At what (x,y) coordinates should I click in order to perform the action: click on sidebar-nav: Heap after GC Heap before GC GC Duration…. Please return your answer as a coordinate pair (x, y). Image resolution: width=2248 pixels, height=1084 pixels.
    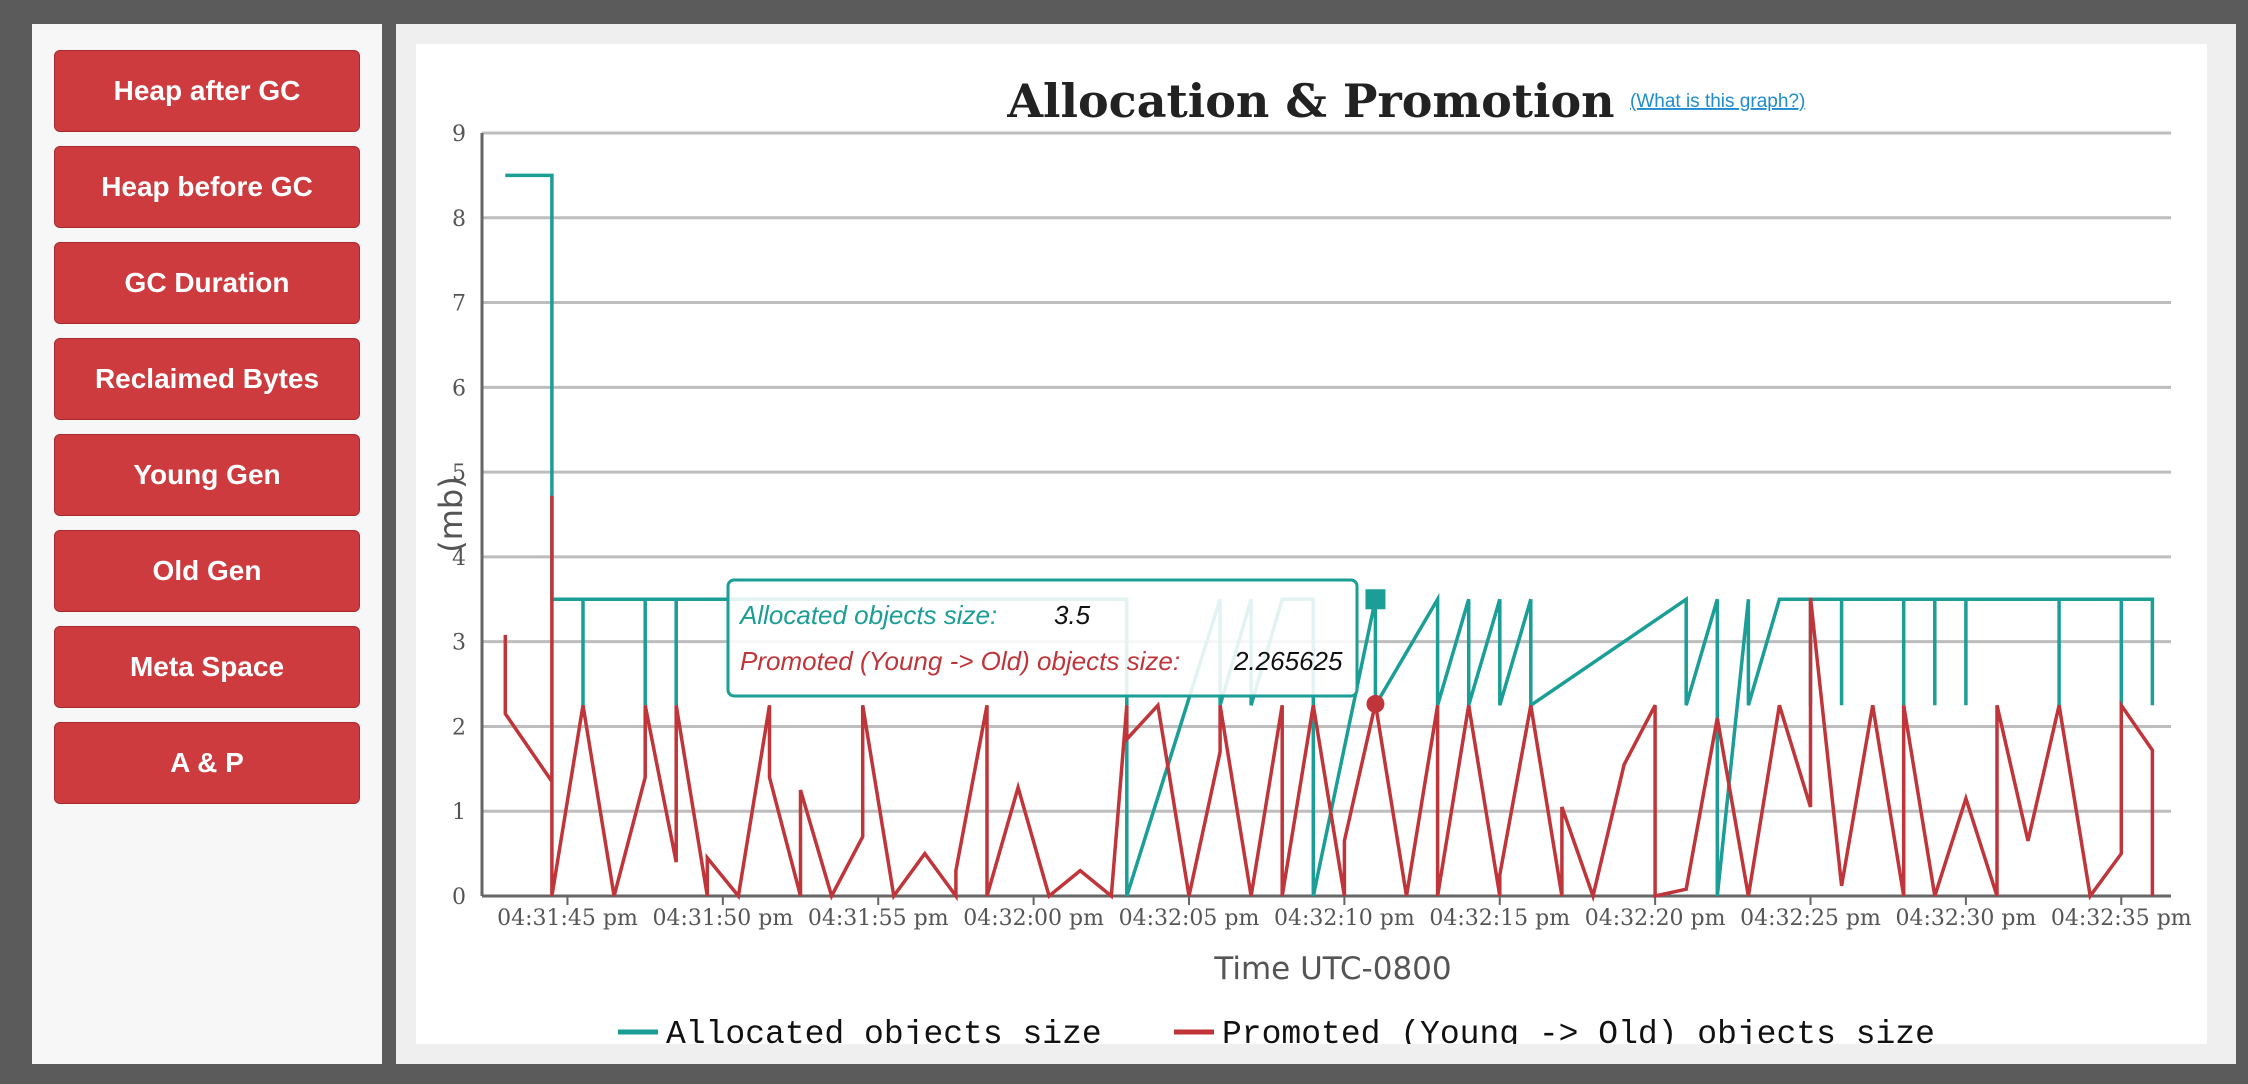
    Looking at the image, I should click on (207, 544).